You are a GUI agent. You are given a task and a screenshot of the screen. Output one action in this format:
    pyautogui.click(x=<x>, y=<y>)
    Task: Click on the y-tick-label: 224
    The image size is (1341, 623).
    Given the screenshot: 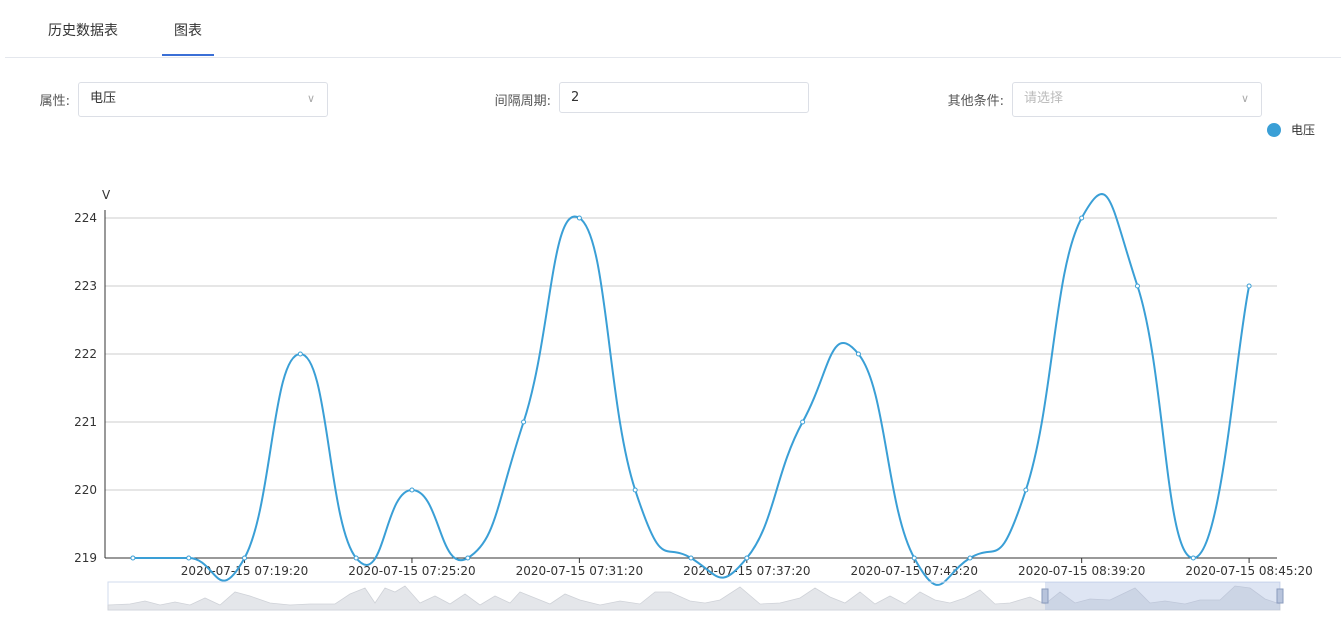 What is the action you would take?
    pyautogui.click(x=85, y=218)
    